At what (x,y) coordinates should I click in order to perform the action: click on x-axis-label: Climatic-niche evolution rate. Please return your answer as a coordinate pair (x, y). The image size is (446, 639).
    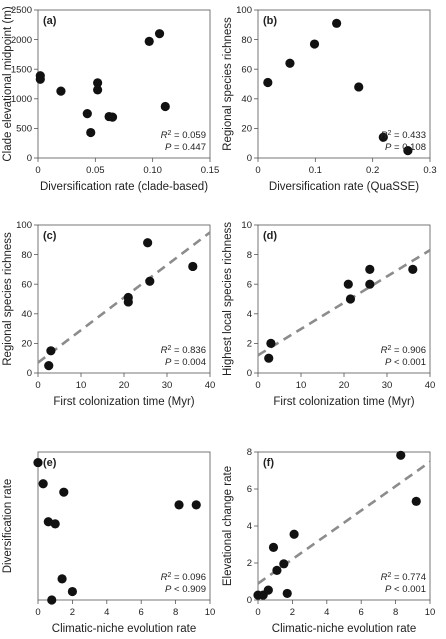
    Looking at the image, I should click on (344, 629).